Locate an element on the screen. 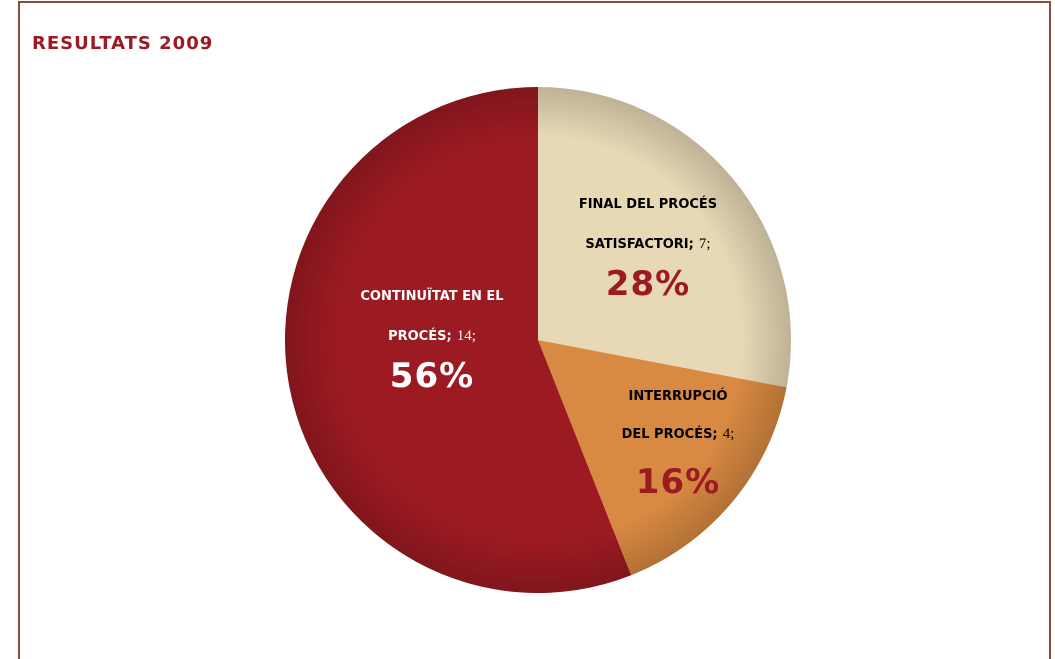 The image size is (1055, 659). label-text: INTERRUPCIÓ DEL PROCÉS; 4; is located at coordinates (678, 416).